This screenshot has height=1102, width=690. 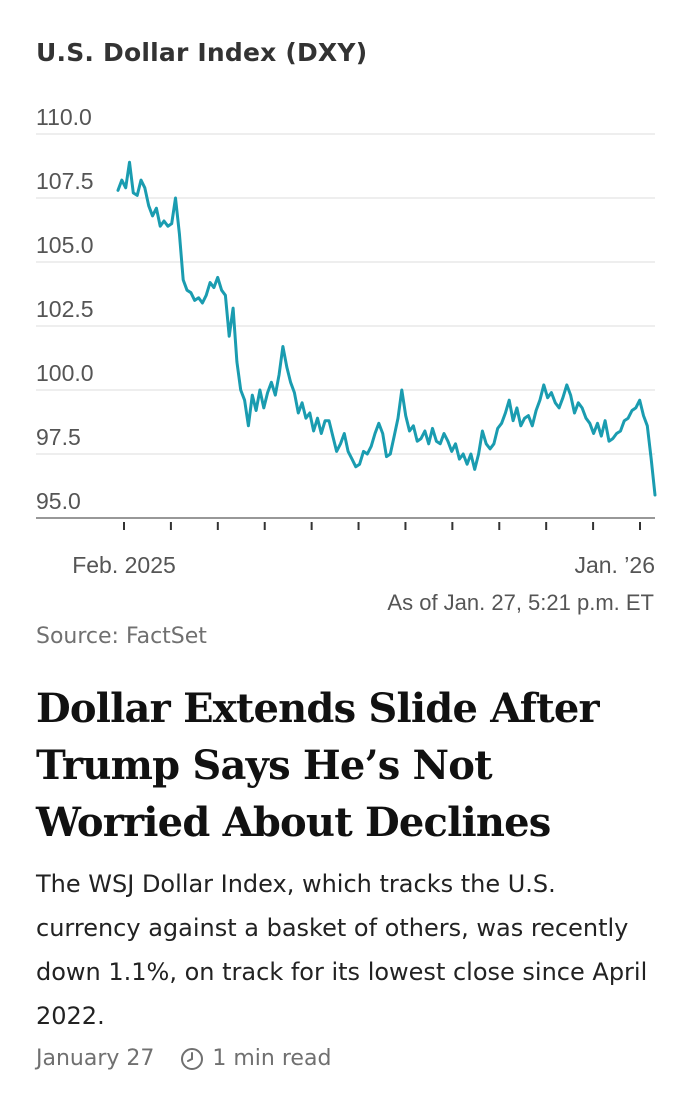 What do you see at coordinates (64, 117) in the screenshot?
I see `y-tick-label: 110.0` at bounding box center [64, 117].